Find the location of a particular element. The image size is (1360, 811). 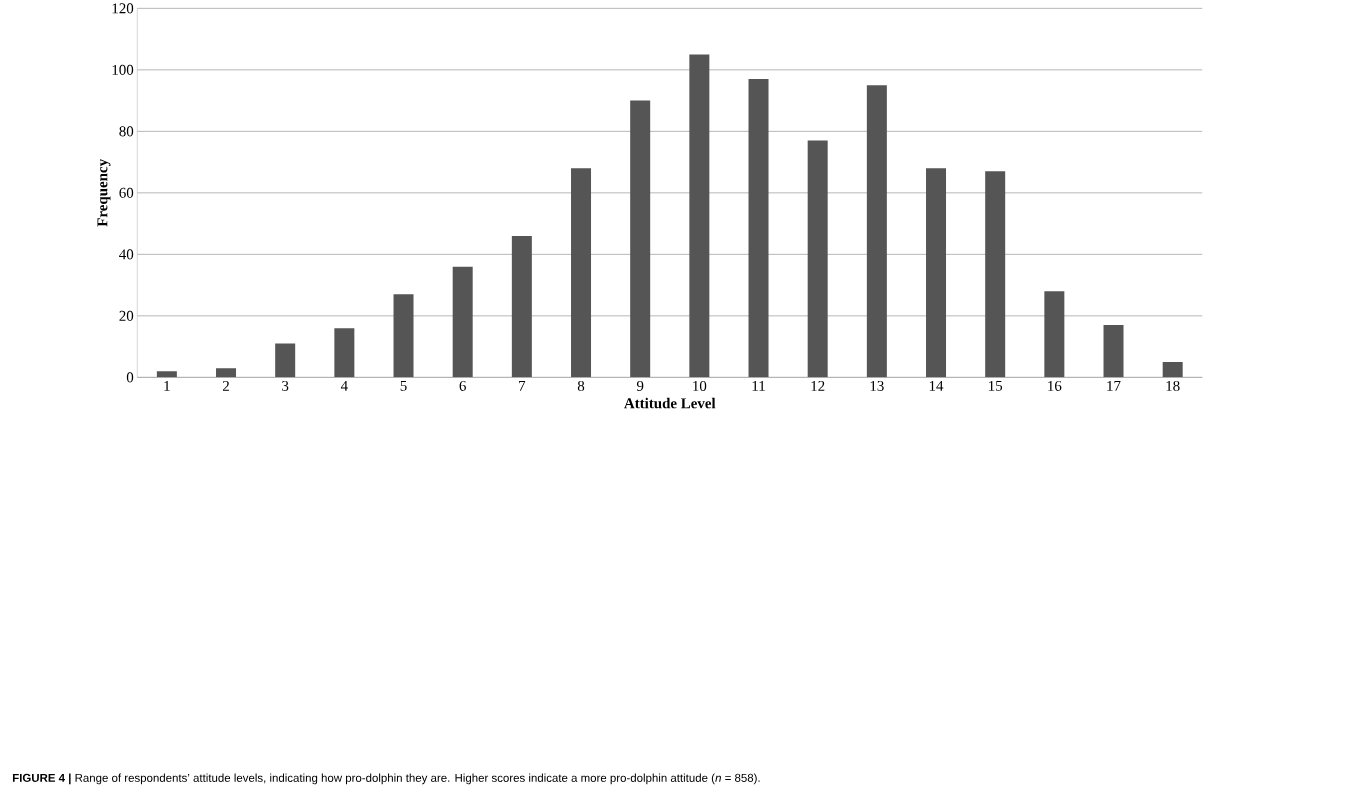

x-tick-label: 8 is located at coordinates (581, 385).